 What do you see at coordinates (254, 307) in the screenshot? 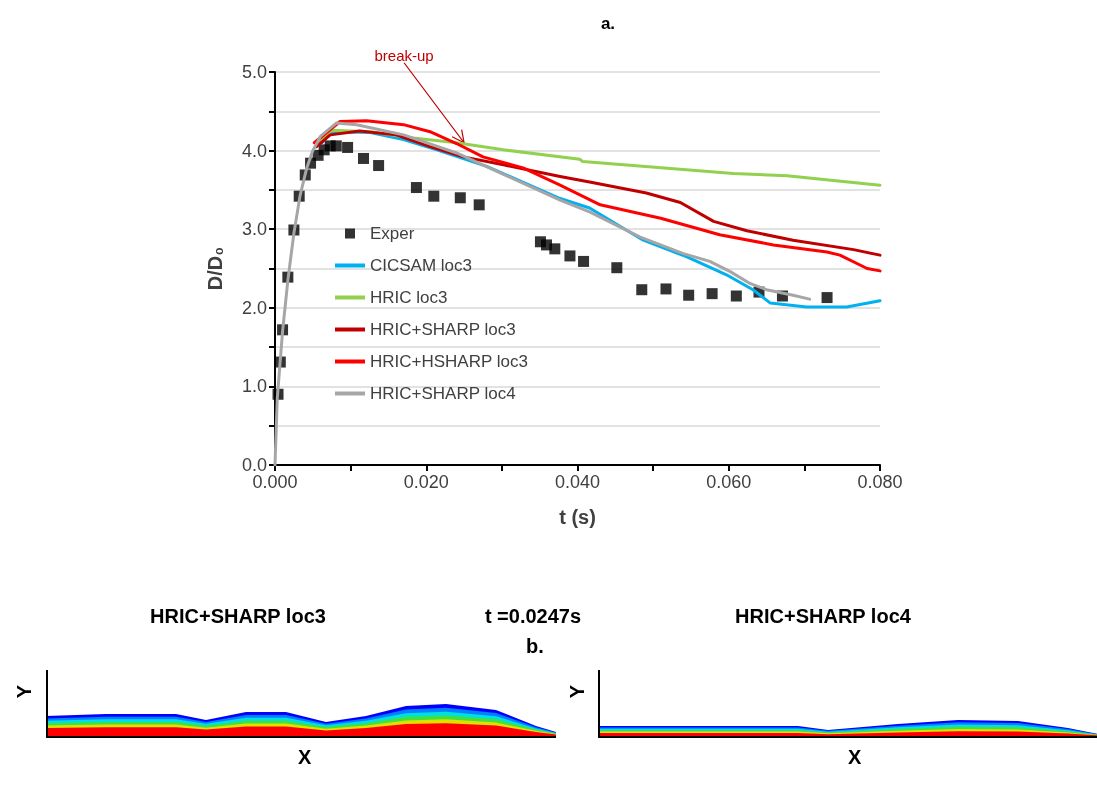
I see `y-tick-label: 2.0` at bounding box center [254, 307].